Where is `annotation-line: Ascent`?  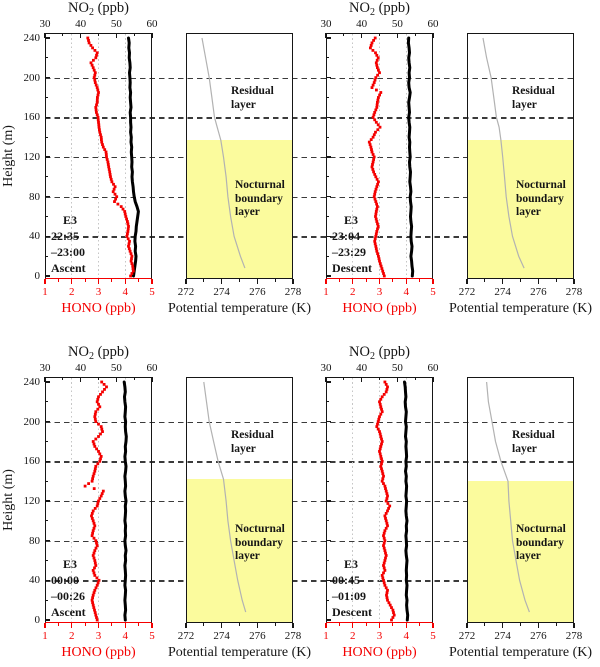 annotation-line: Ascent is located at coordinates (68, 268).